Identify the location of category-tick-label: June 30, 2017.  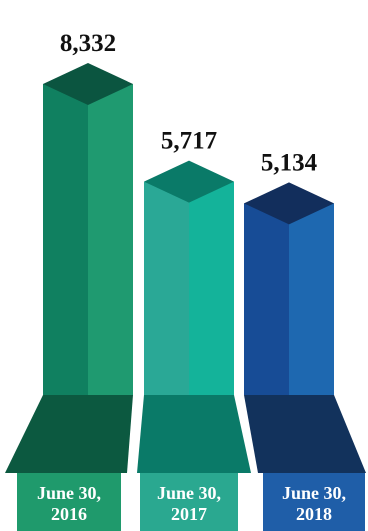
(189, 503).